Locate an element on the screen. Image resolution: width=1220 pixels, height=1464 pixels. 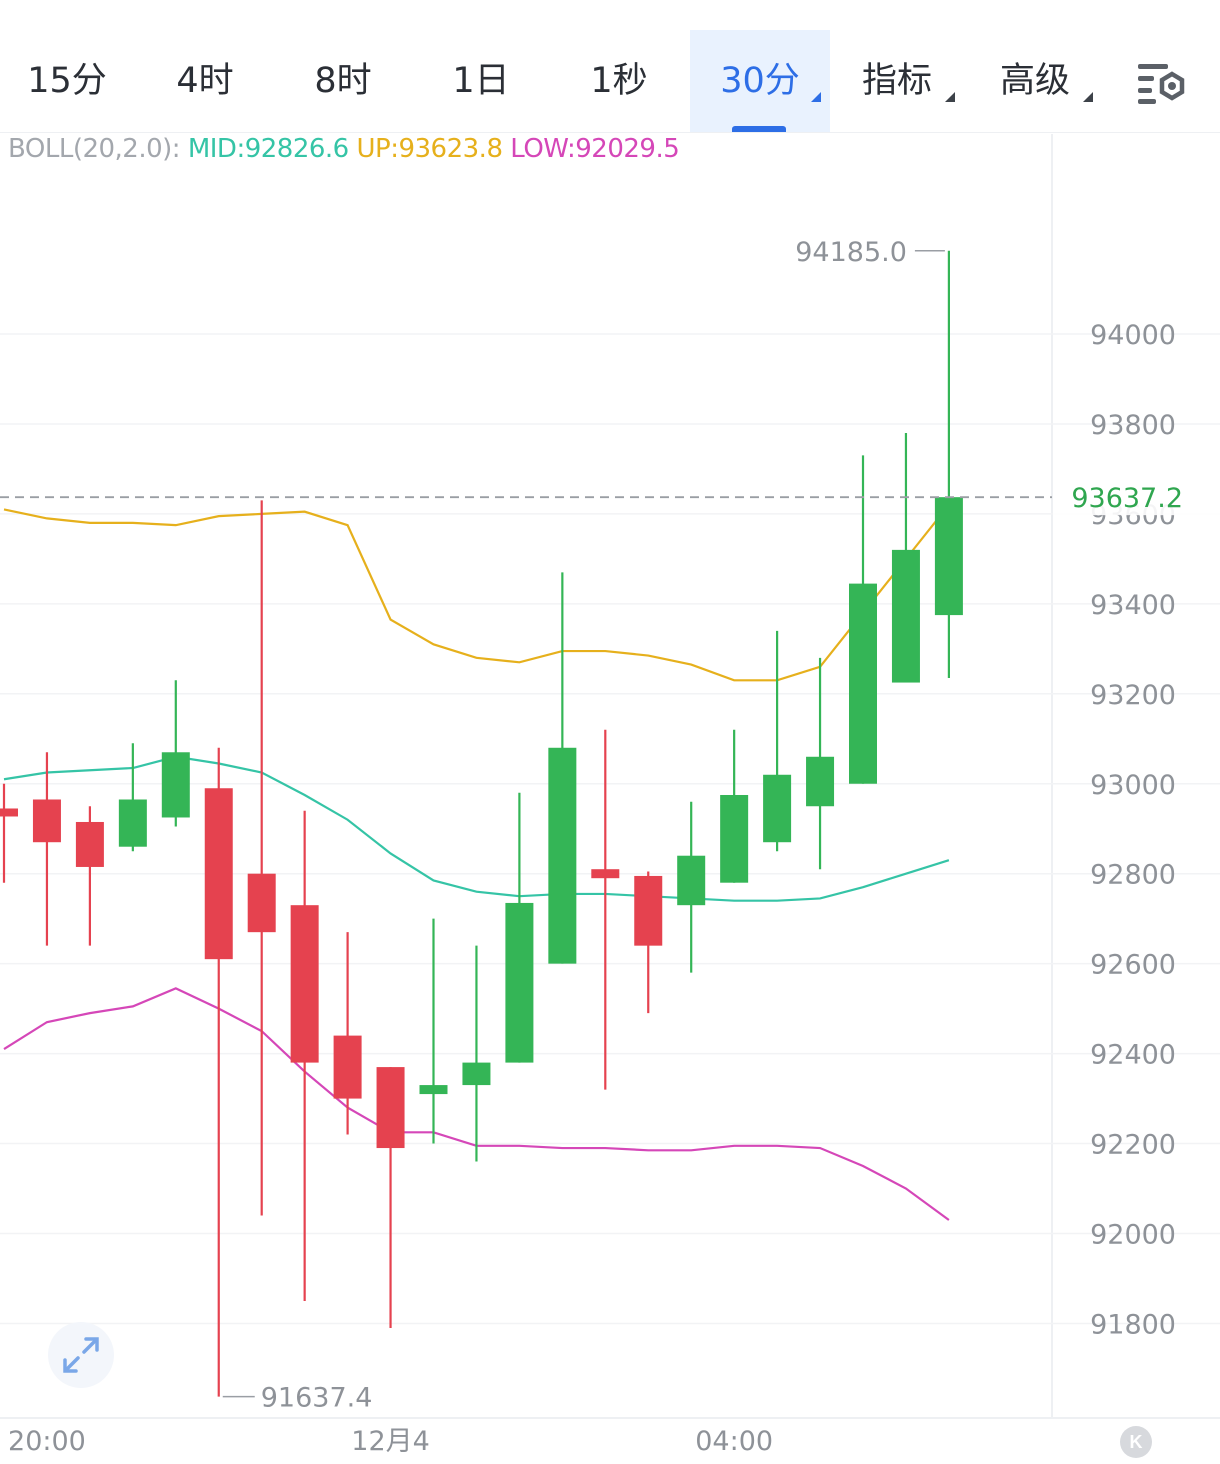
tab-label: 1秒 is located at coordinates (619, 81).